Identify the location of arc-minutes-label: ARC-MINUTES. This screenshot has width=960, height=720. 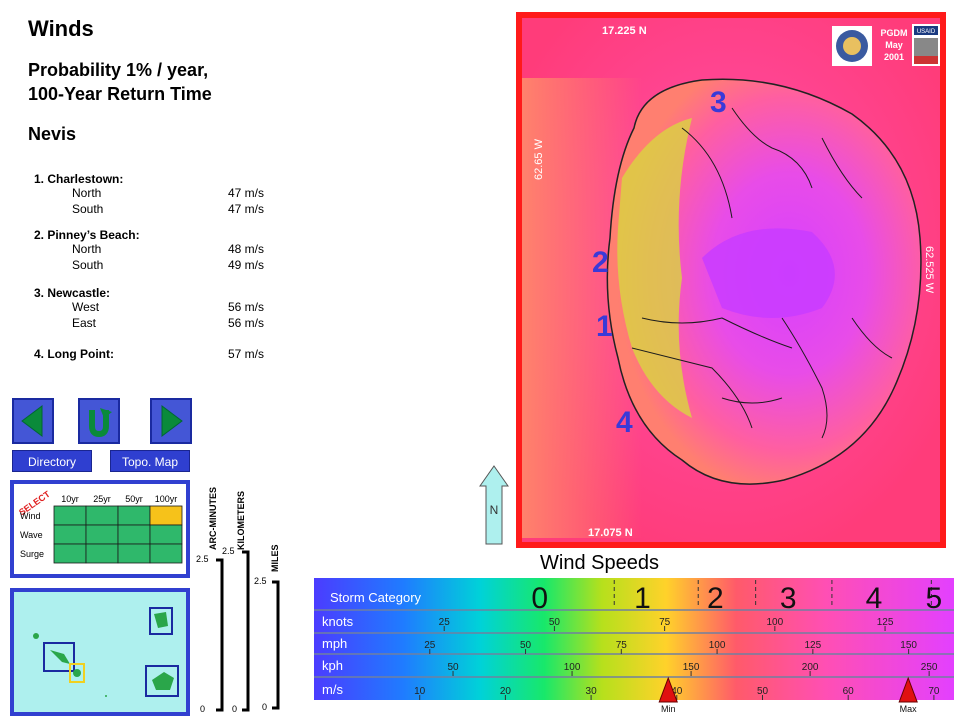
(213, 518).